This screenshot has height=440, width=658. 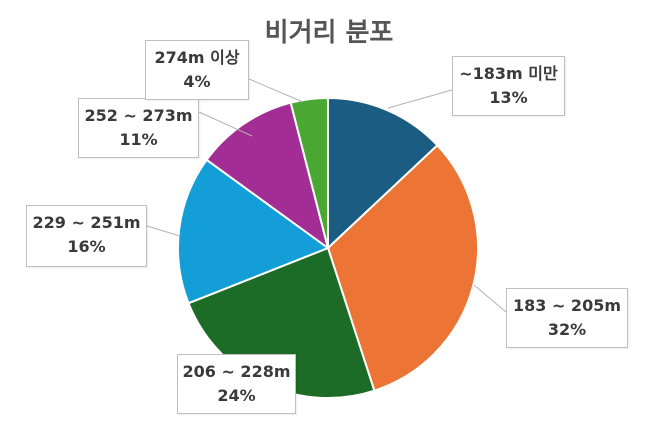 I want to click on slice-percent: 11%, so click(x=138, y=139).